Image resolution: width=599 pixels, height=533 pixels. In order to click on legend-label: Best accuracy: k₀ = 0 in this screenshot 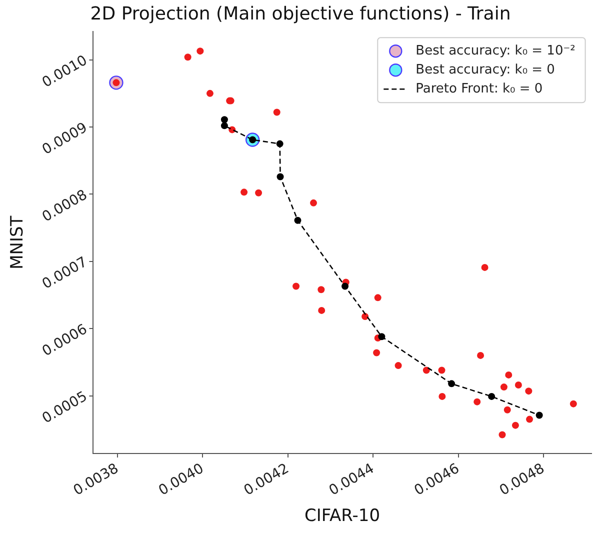, I will do `click(485, 70)`.